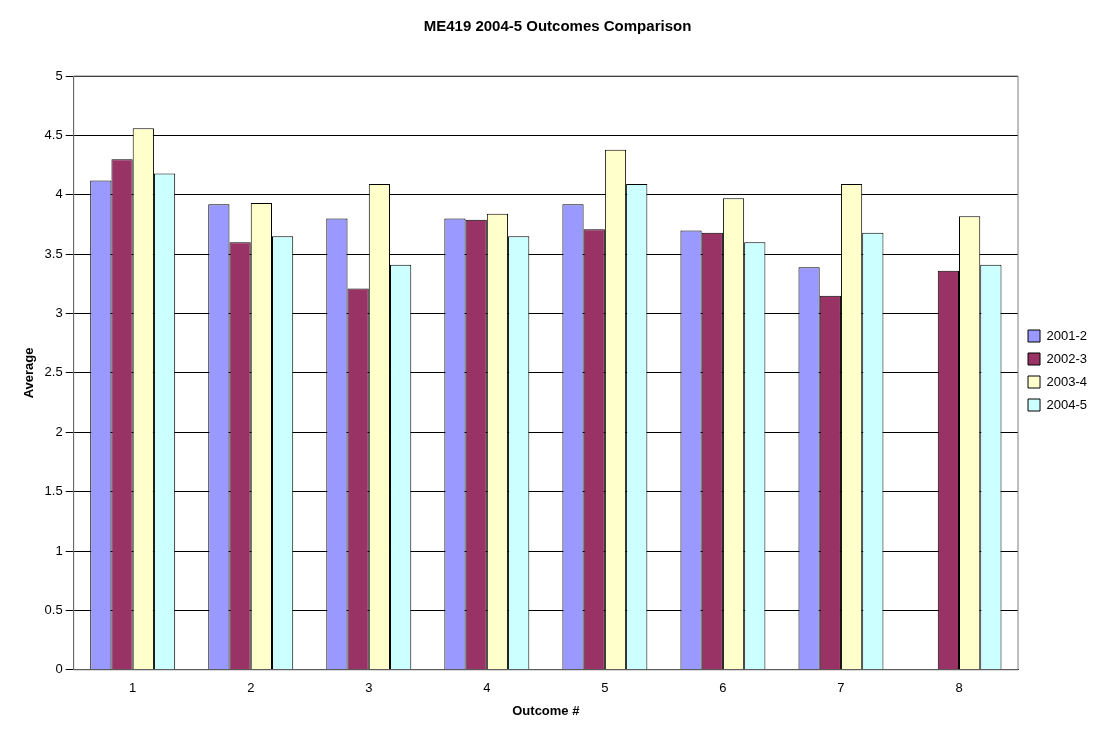  Describe the element at coordinates (369, 688) in the screenshot. I see `x-tick-label: 3` at that location.